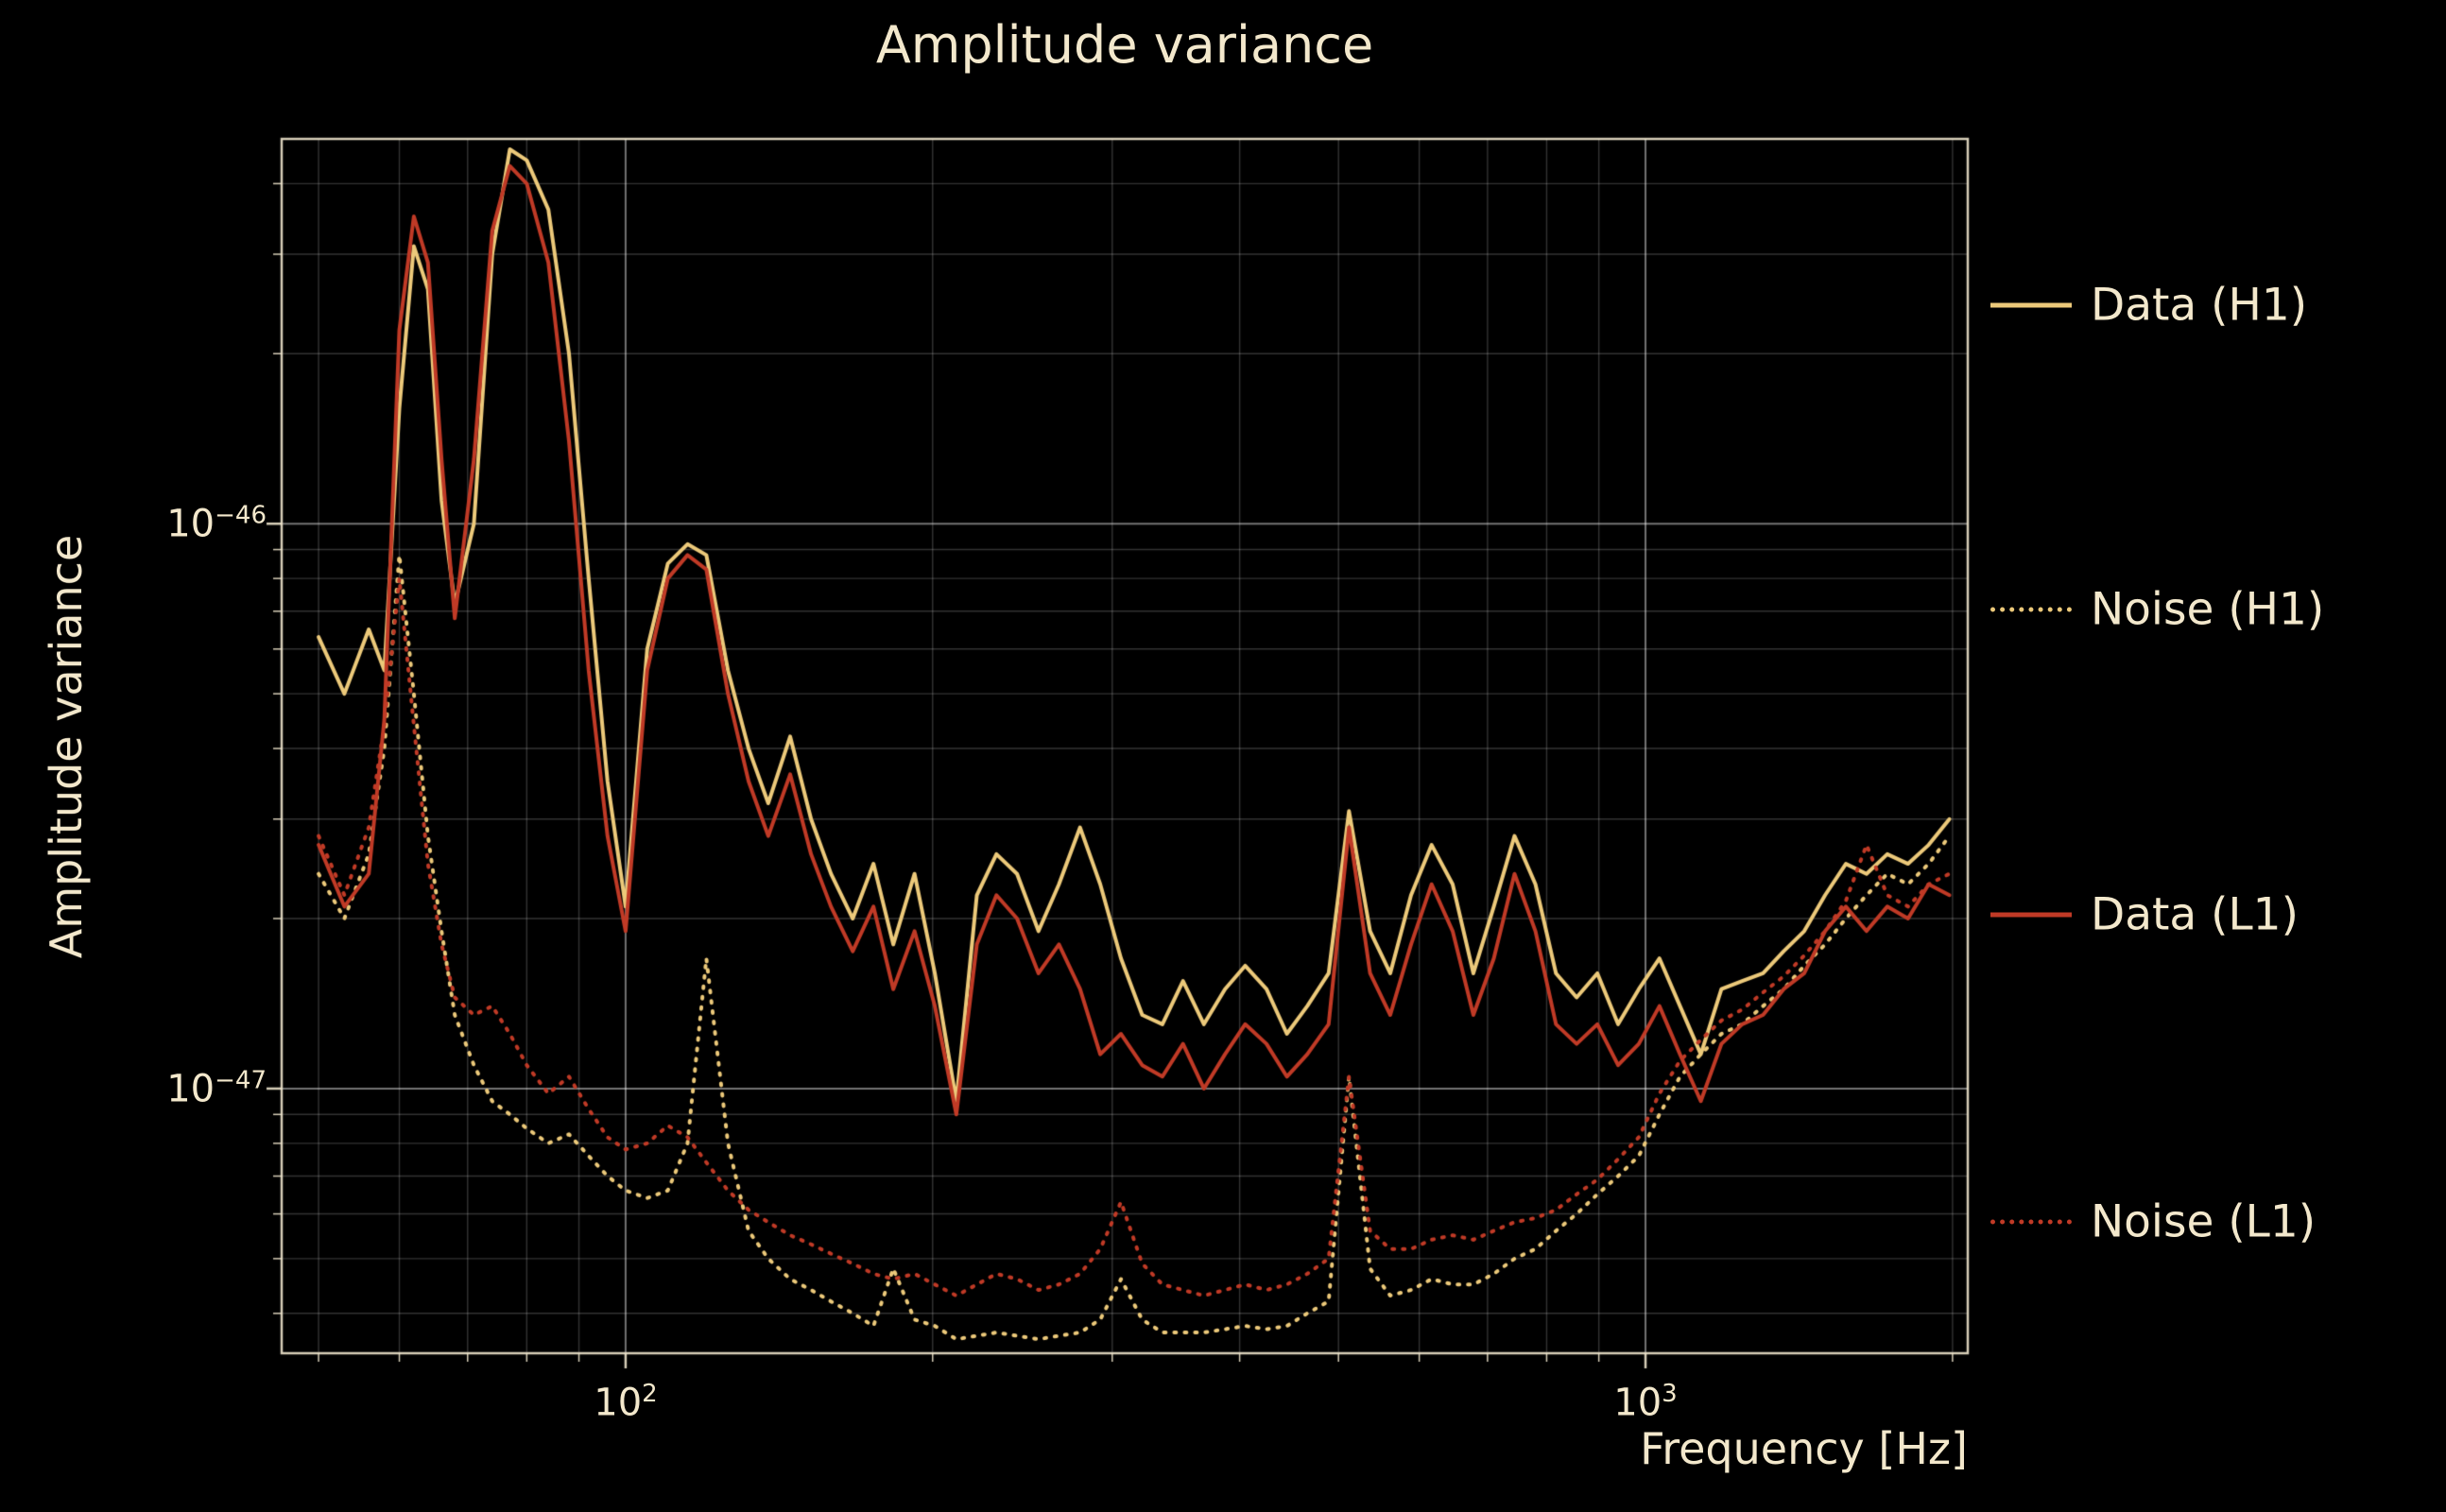 This screenshot has height=1512, width=2446. What do you see at coordinates (650, 1394) in the screenshot?
I see `x-tick-exp: 2` at bounding box center [650, 1394].